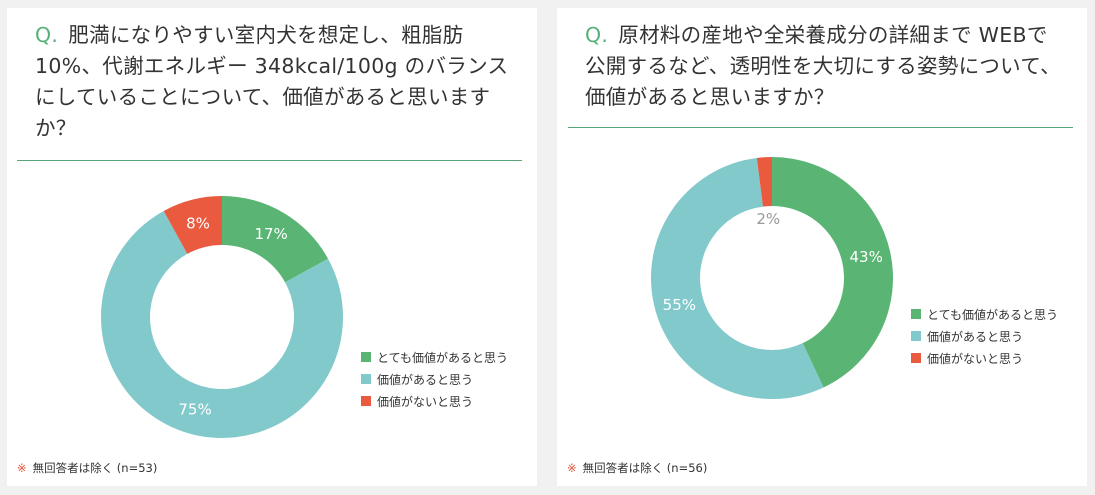  Describe the element at coordinates (768, 219) in the screenshot. I see `data-label-low: 2%` at that location.